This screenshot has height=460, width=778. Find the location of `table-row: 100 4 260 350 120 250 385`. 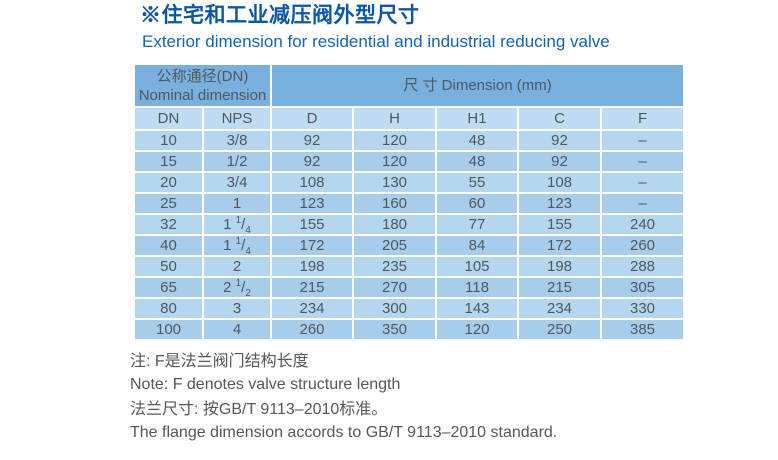

table-row: 100 4 260 350 120 250 385 is located at coordinates (409, 329).